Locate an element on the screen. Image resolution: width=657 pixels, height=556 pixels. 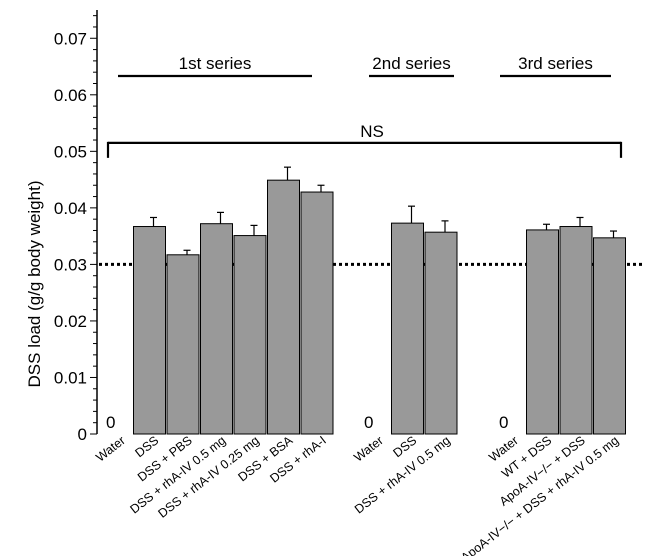
y-tick-label: 0.02 is located at coordinates (70, 321).